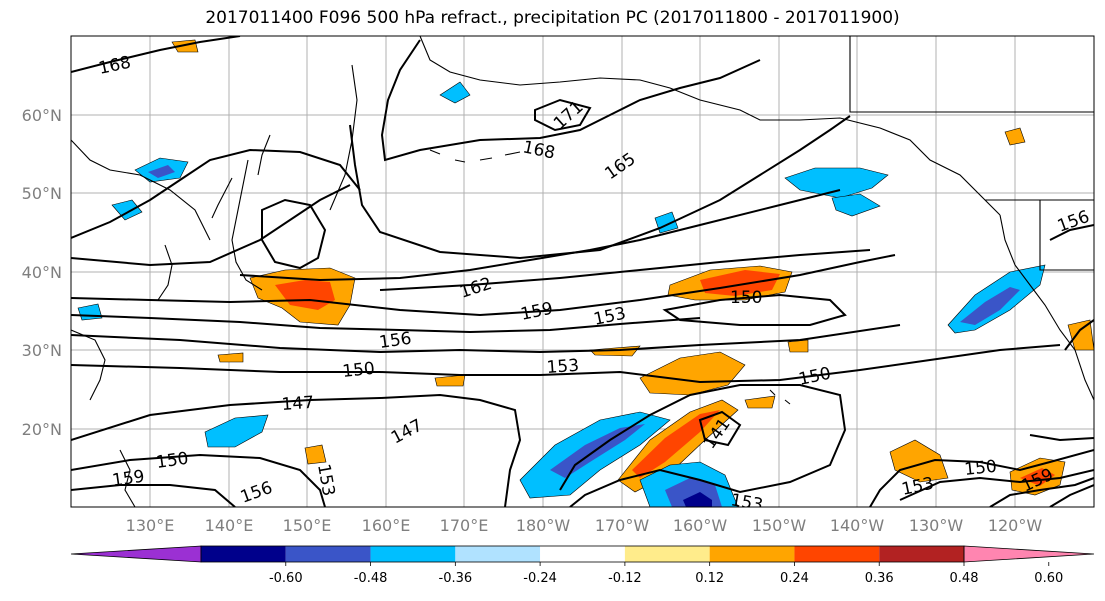  I want to click on colorbar-tick-label: -0.12, so click(625, 578).